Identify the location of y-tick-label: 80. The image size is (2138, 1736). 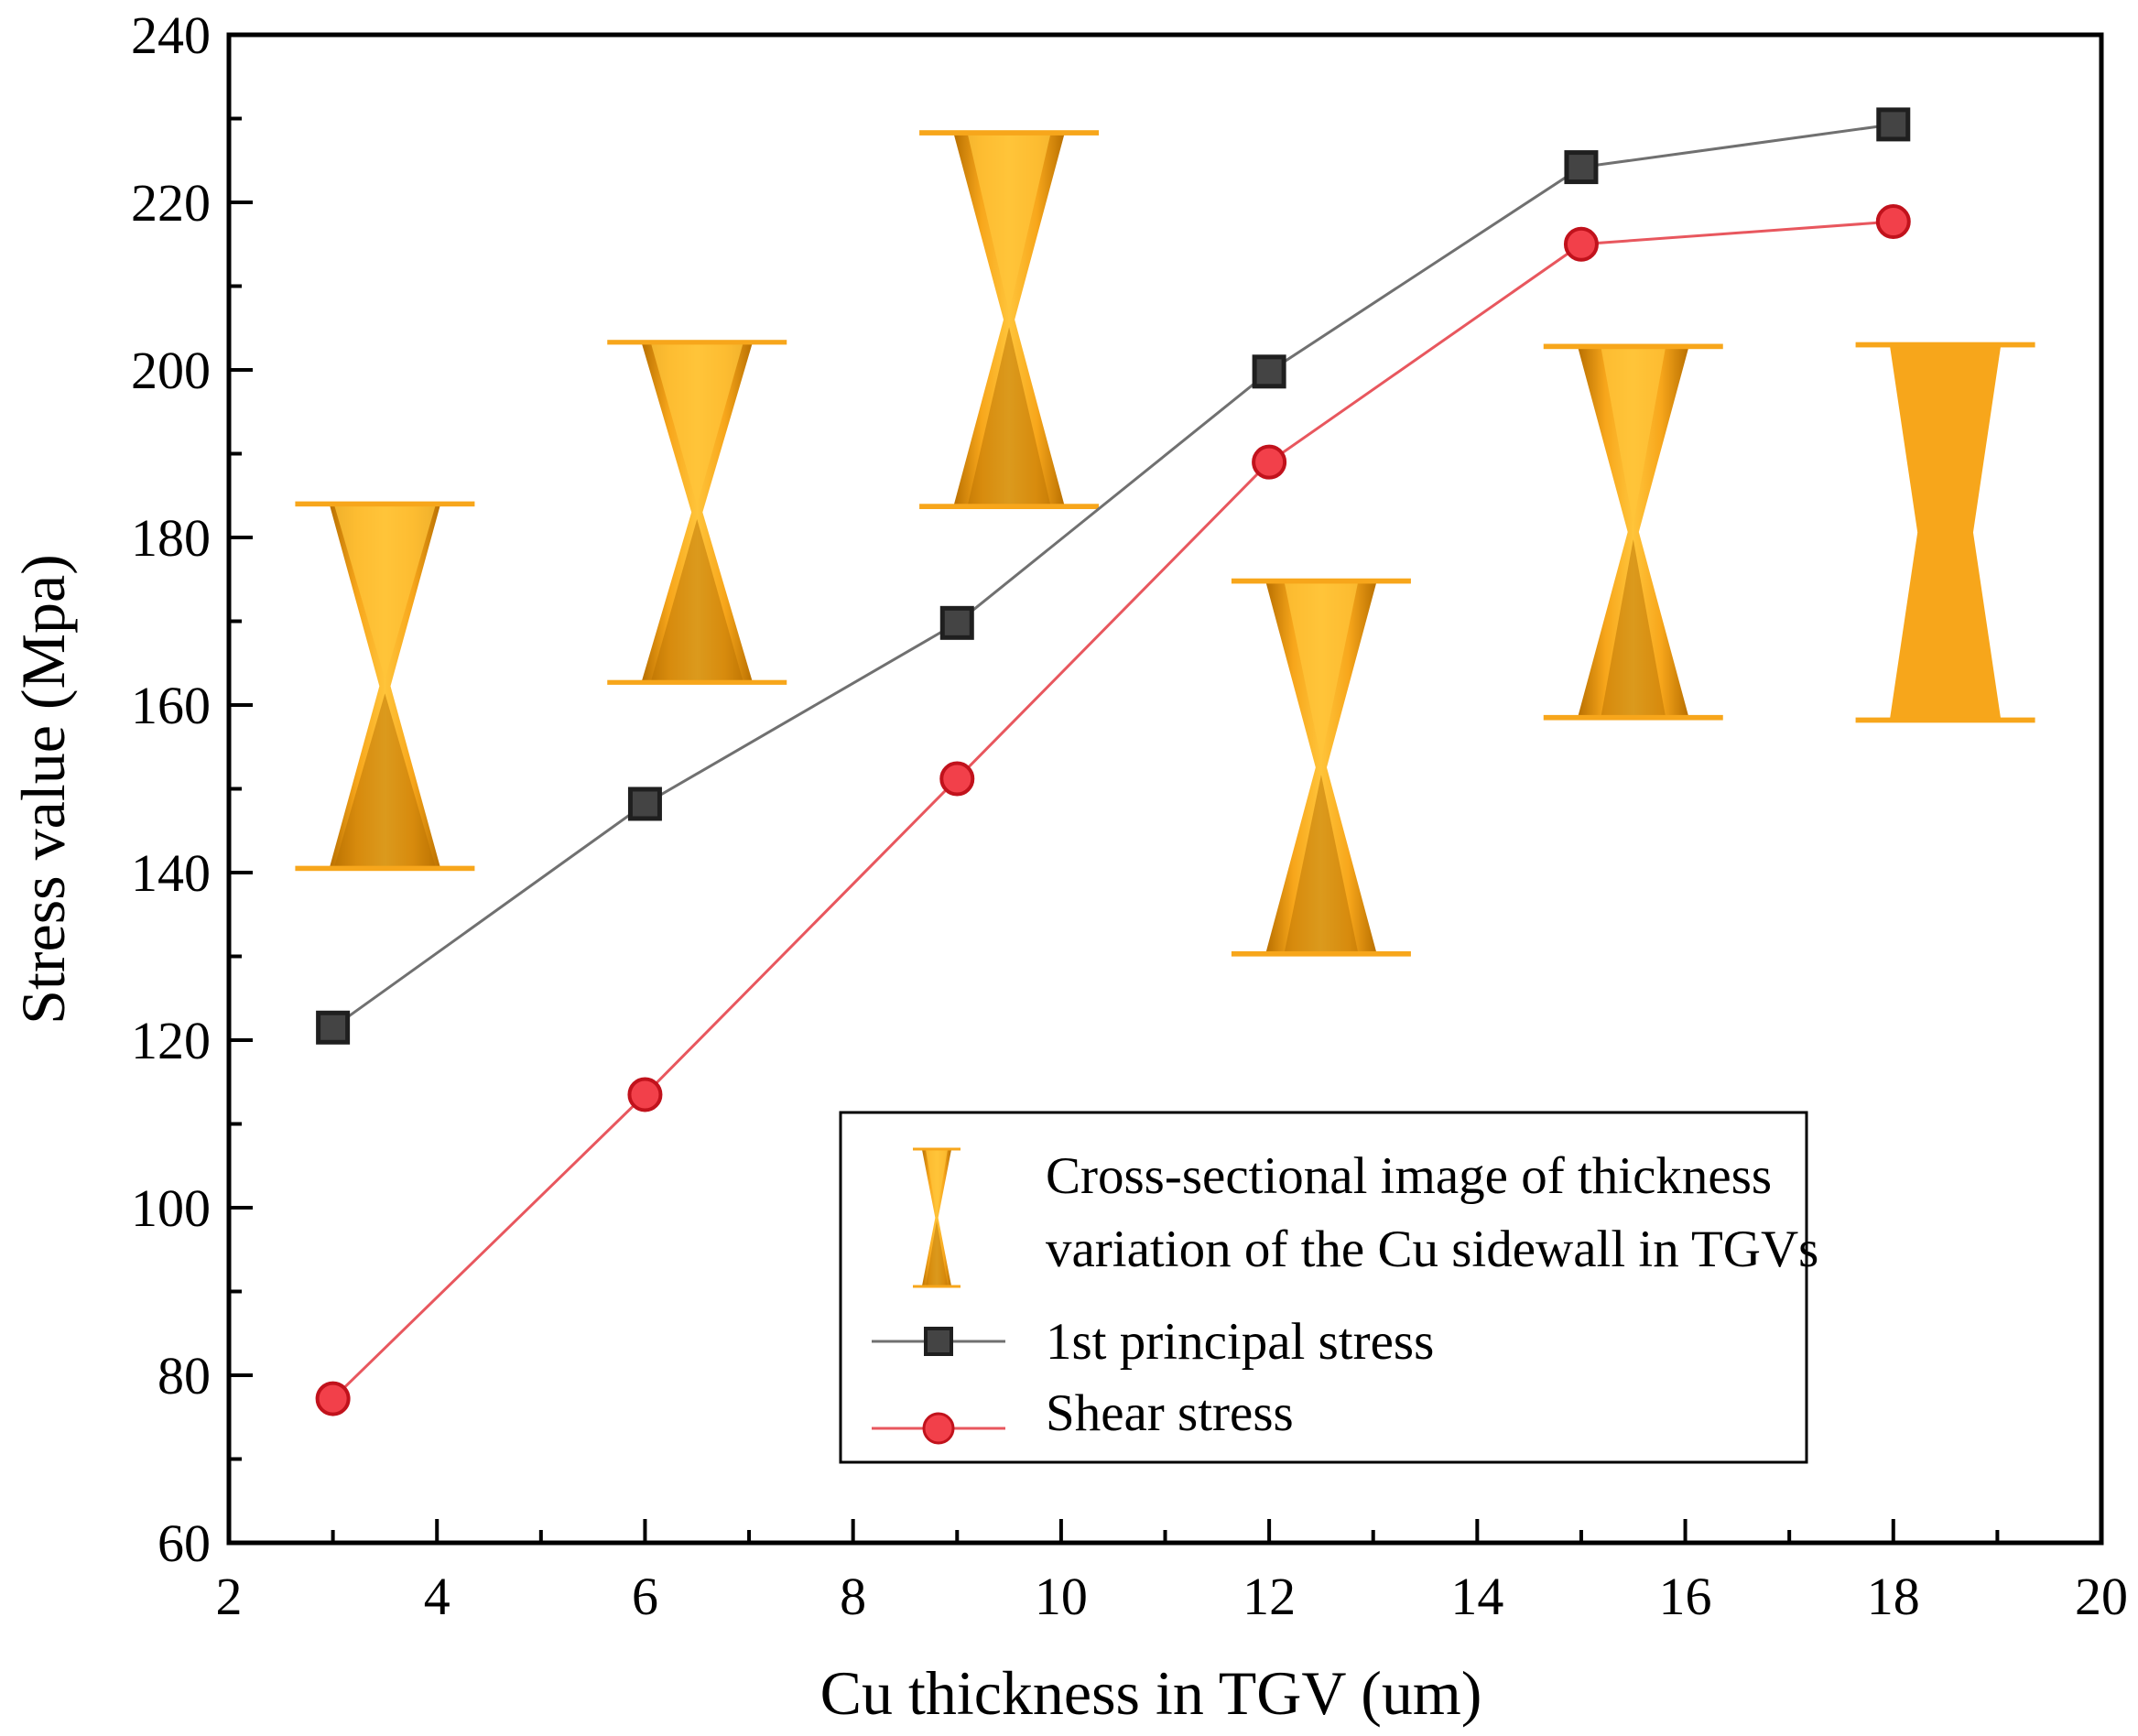
(184, 1375).